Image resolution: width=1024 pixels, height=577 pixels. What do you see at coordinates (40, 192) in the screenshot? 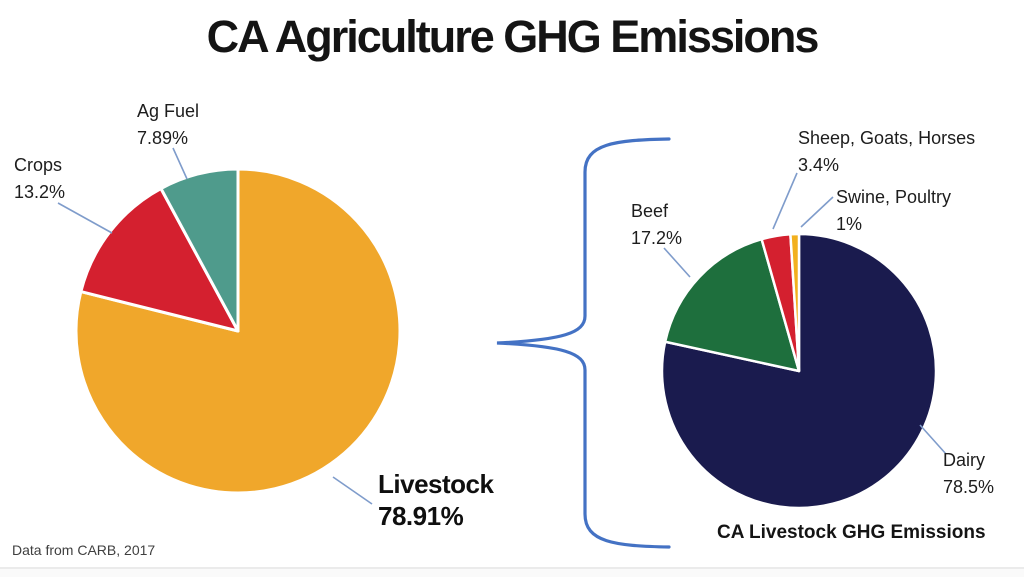
I see `callout-crops-value: 13.2%` at bounding box center [40, 192].